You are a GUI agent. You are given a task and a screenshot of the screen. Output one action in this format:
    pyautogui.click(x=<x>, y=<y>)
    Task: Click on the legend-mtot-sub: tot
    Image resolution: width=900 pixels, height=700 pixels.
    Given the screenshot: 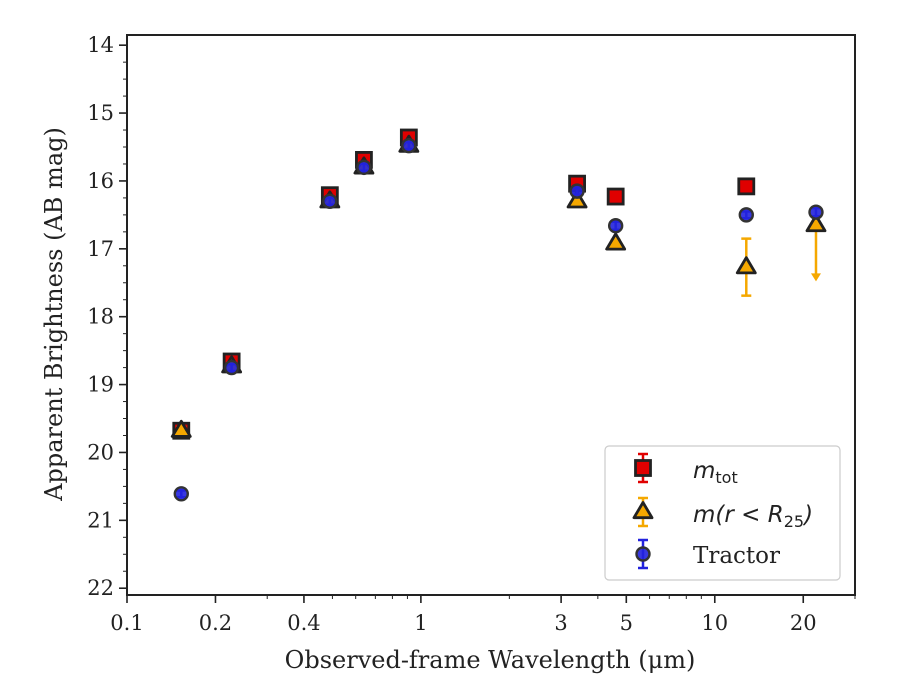 What is the action you would take?
    pyautogui.click(x=726, y=477)
    